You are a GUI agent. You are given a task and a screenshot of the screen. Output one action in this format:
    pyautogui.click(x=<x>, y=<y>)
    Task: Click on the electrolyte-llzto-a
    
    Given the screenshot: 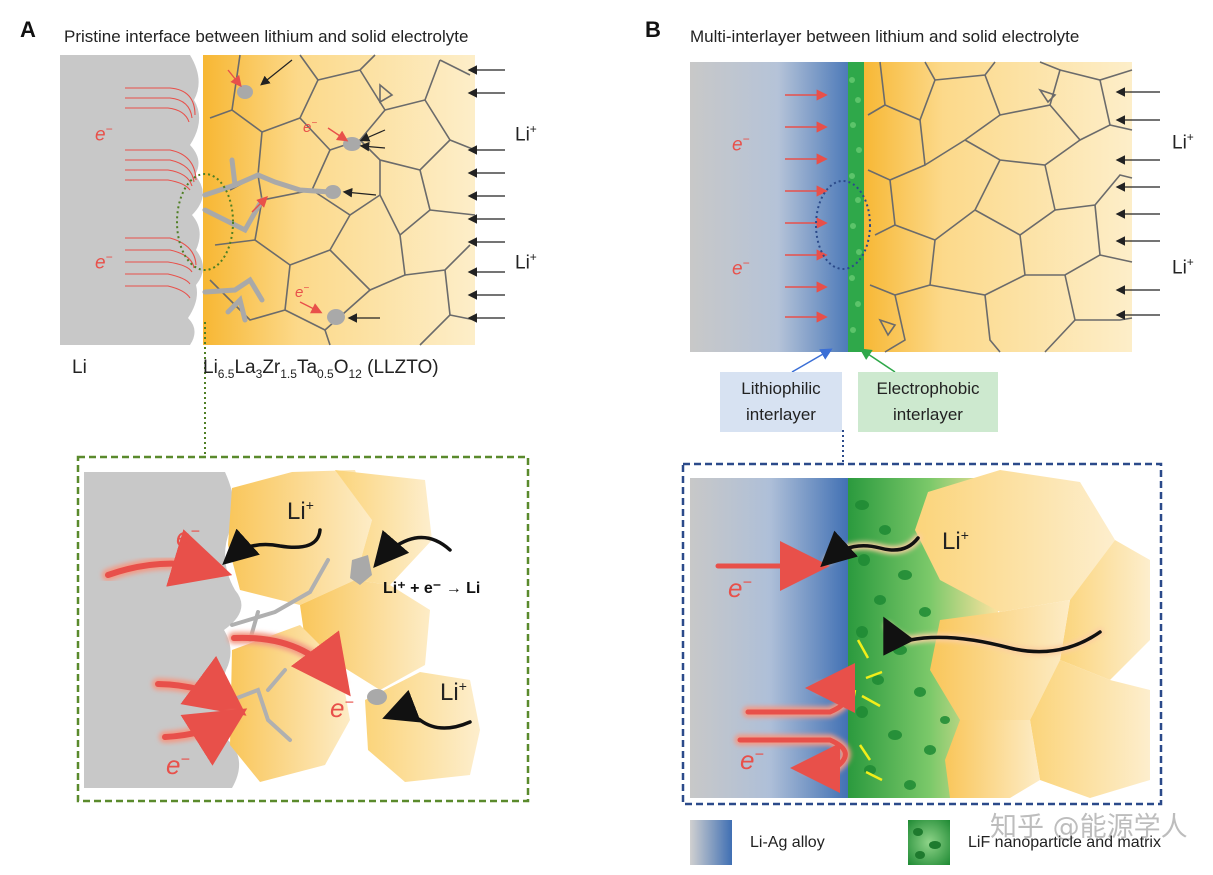 What is the action you would take?
    pyautogui.click(x=339, y=200)
    